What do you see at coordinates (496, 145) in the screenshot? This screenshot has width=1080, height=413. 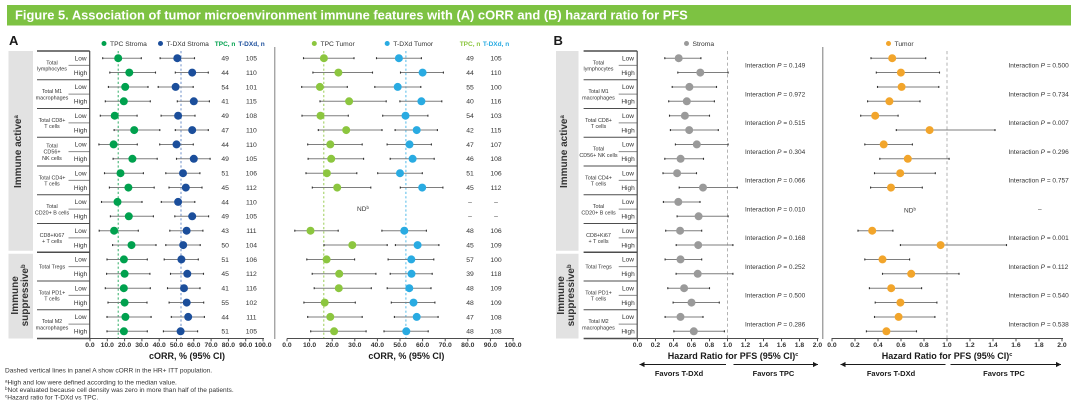 I see `svg-text: 107` at bounding box center [496, 145].